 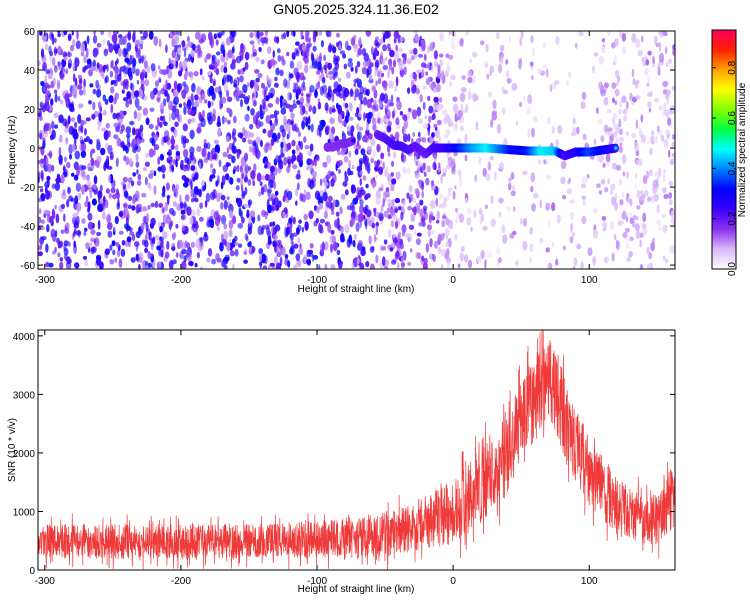 What do you see at coordinates (725, 168) in the screenshot?
I see `colorbar-ticks: 0.00.20.40.60.8` at bounding box center [725, 168].